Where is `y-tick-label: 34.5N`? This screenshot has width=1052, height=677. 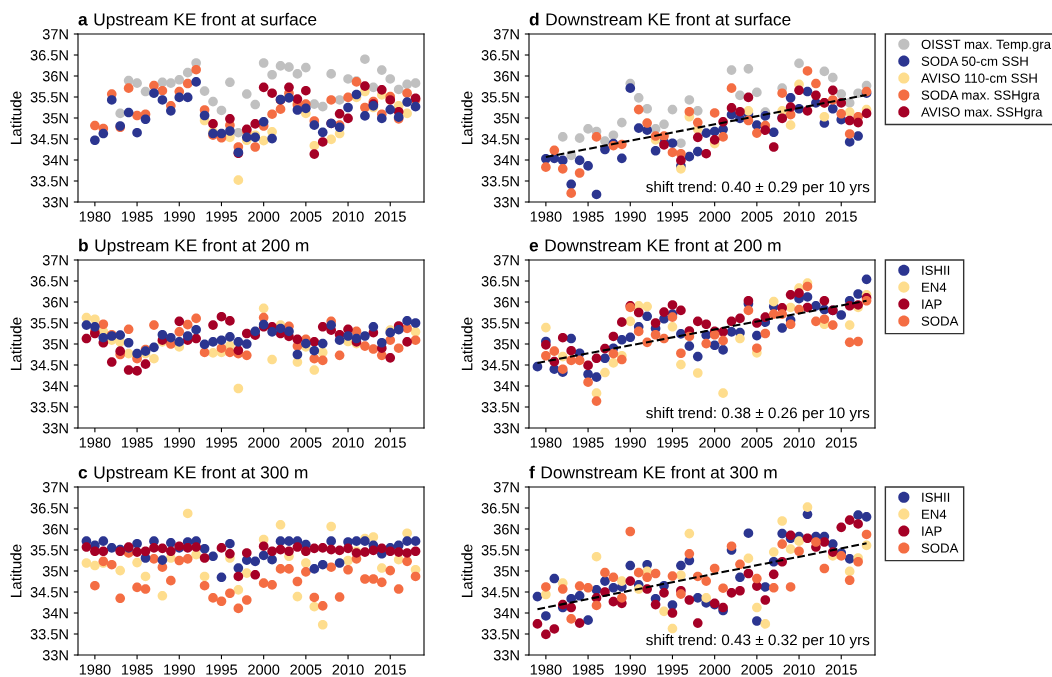
y-tick-label: 34.5N is located at coordinates (500, 139).